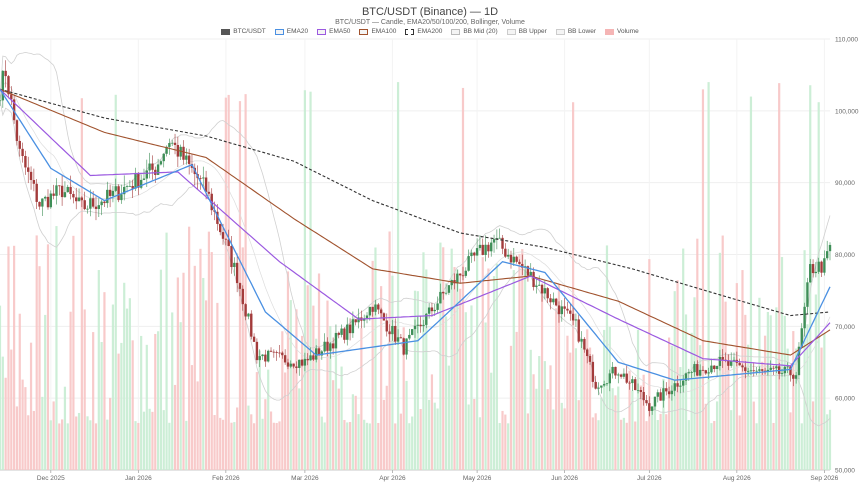  Describe the element at coordinates (610, 31) in the screenshot. I see `legend-swatch` at that location.